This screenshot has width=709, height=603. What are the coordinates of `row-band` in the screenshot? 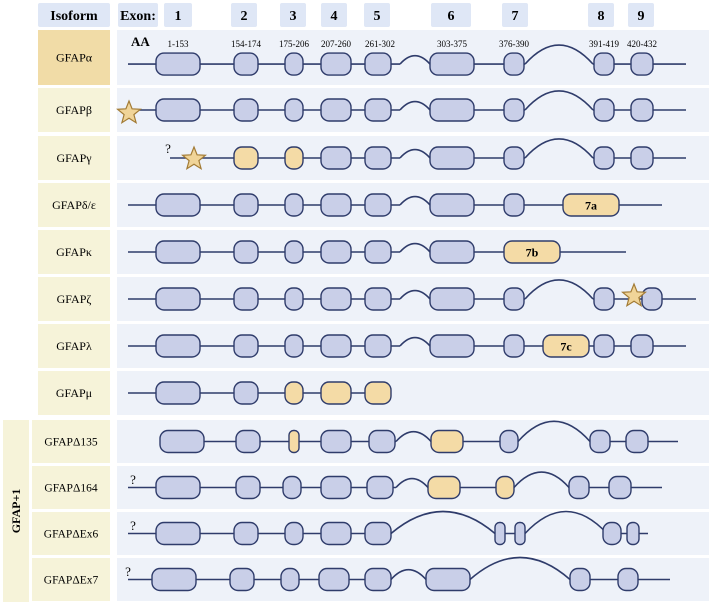 It's located at (413, 57).